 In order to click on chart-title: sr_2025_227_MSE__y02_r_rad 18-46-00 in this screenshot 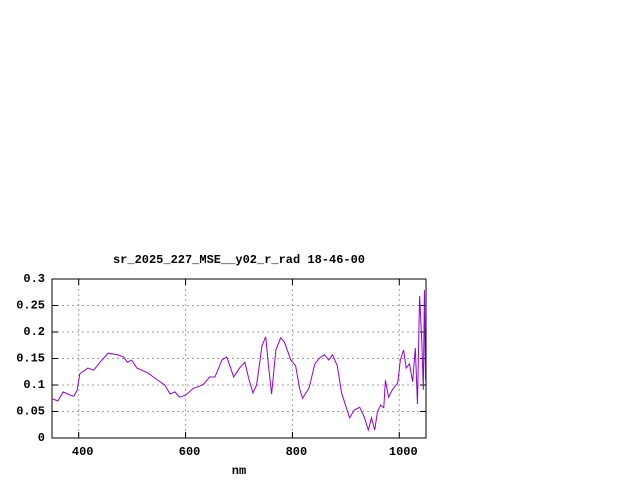, I will do `click(239, 260)`.